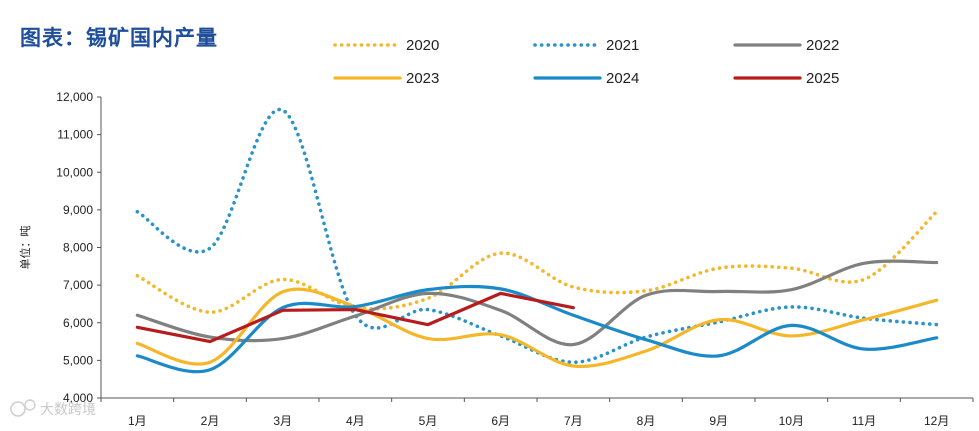  I want to click on chart-title: 图表：锡矿国内产量, so click(119, 38).